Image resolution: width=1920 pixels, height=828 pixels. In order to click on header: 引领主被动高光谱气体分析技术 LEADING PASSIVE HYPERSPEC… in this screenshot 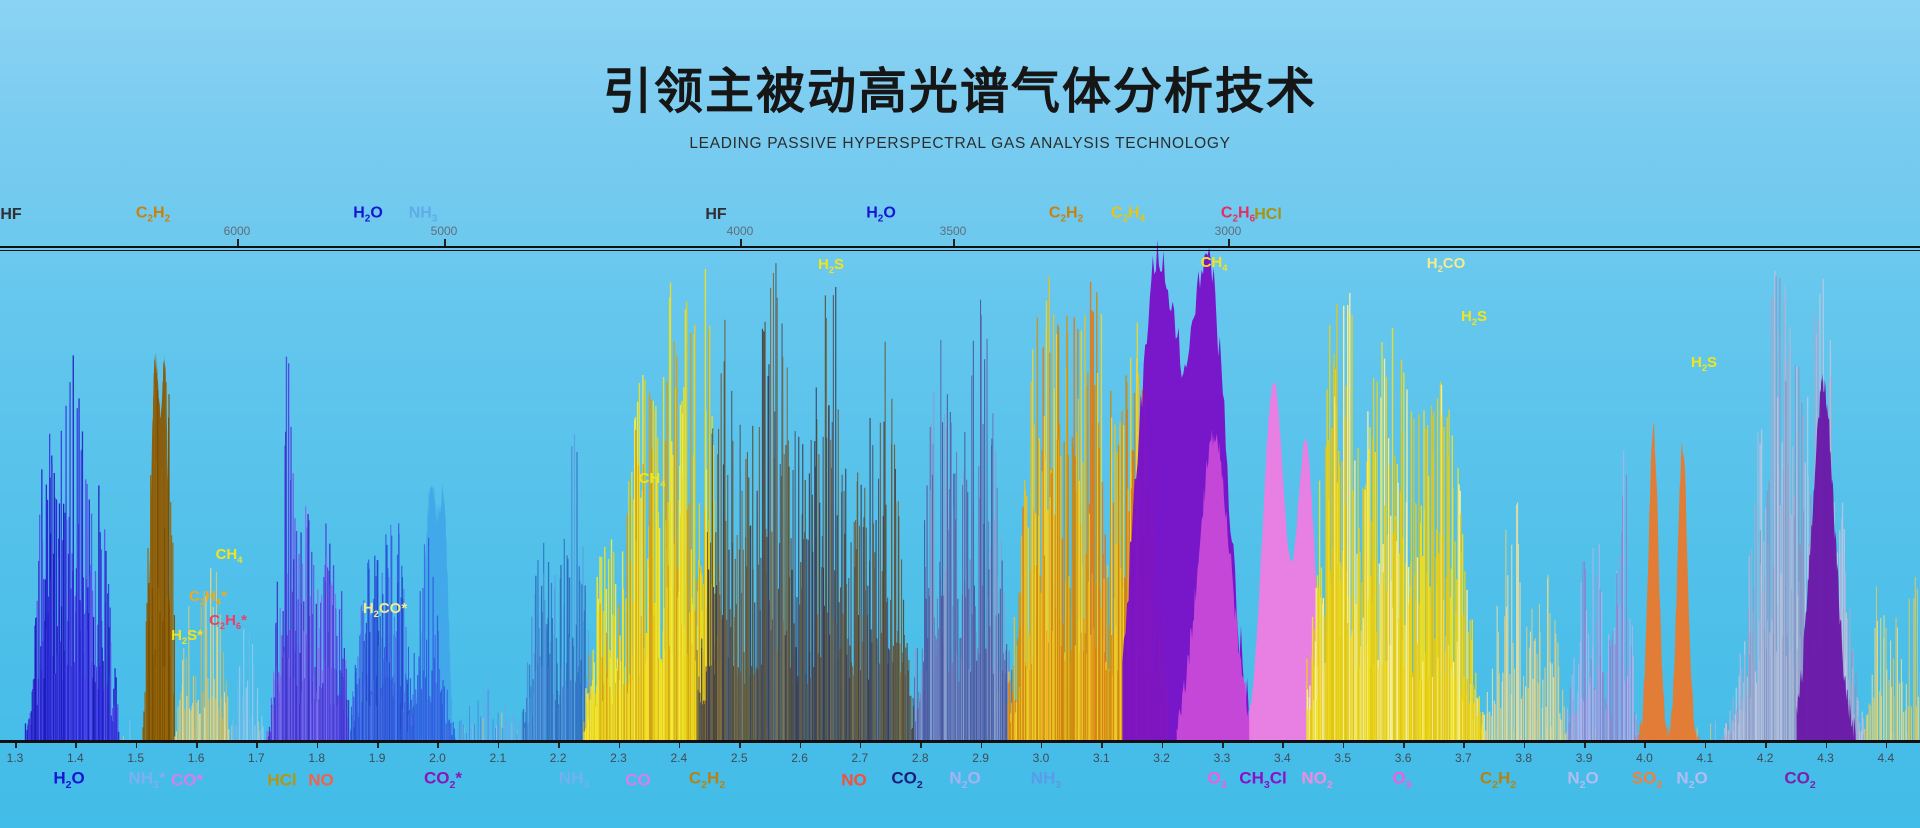, I will do `click(960, 102)`.